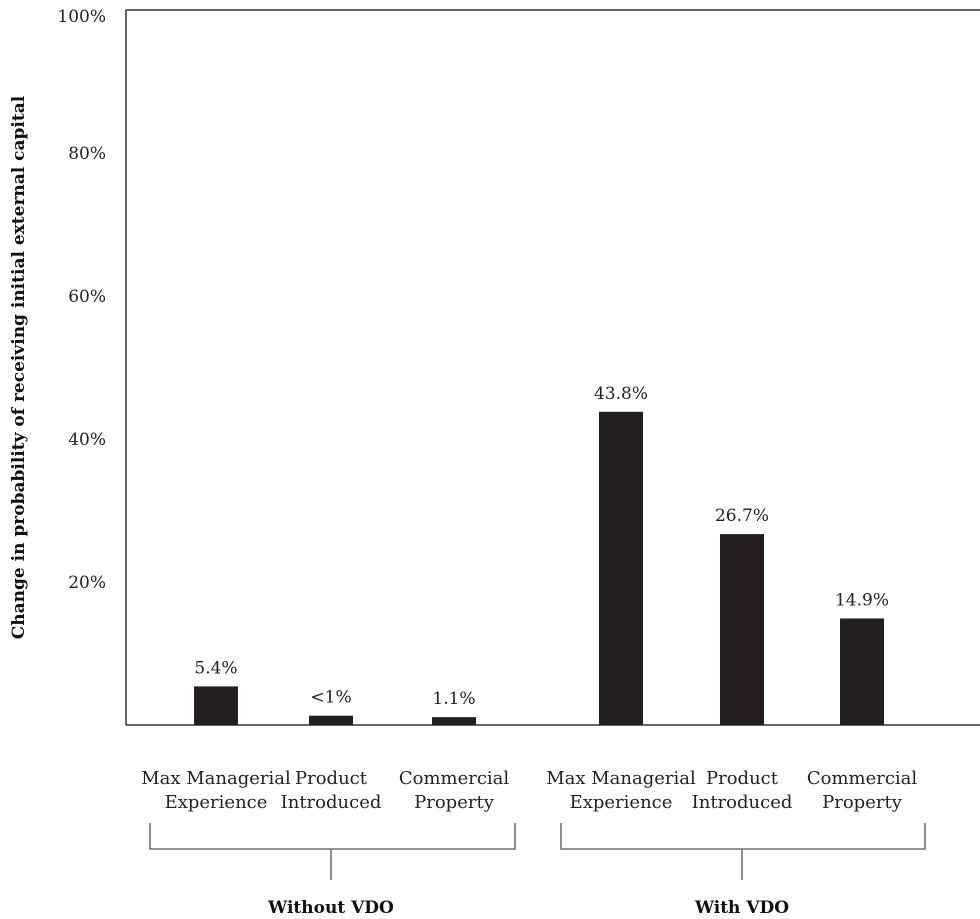  What do you see at coordinates (741, 908) in the screenshot?
I see `group-label: With VDO` at bounding box center [741, 908].